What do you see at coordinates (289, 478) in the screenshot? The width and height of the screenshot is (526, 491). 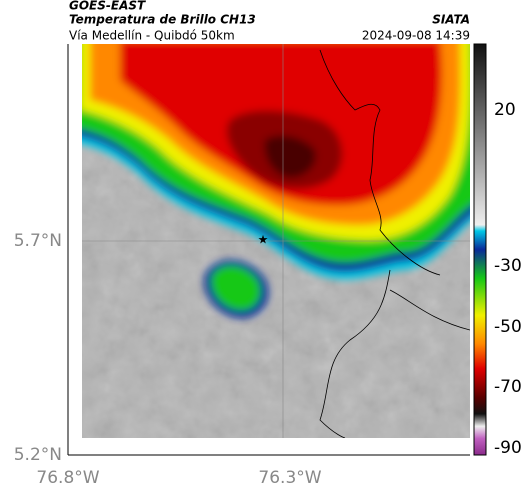 I see `lon-label: 76.3°W` at bounding box center [289, 478].